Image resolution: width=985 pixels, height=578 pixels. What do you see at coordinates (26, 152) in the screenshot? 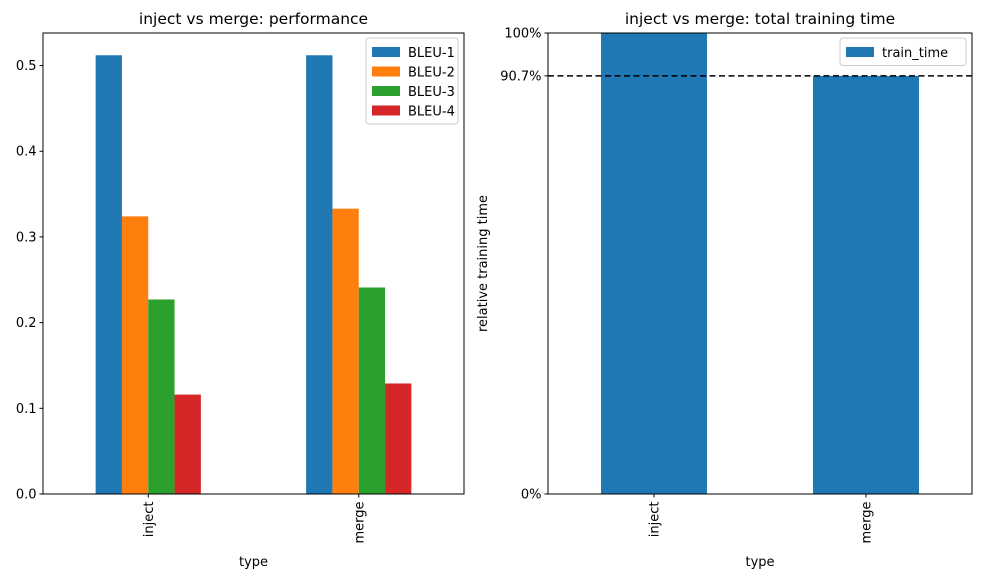
I see `y-tick-label: 0.4` at bounding box center [26, 152].